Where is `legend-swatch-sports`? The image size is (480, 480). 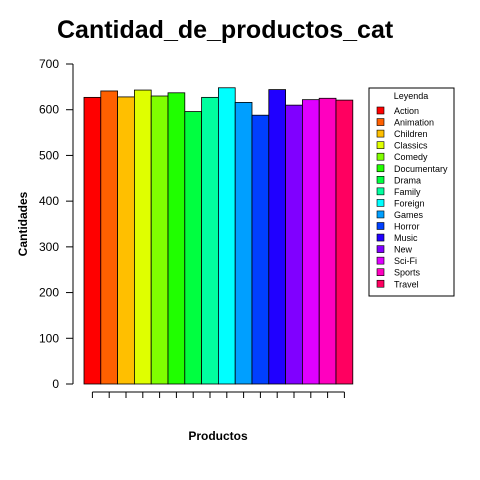
legend-swatch-sports is located at coordinates (380, 272).